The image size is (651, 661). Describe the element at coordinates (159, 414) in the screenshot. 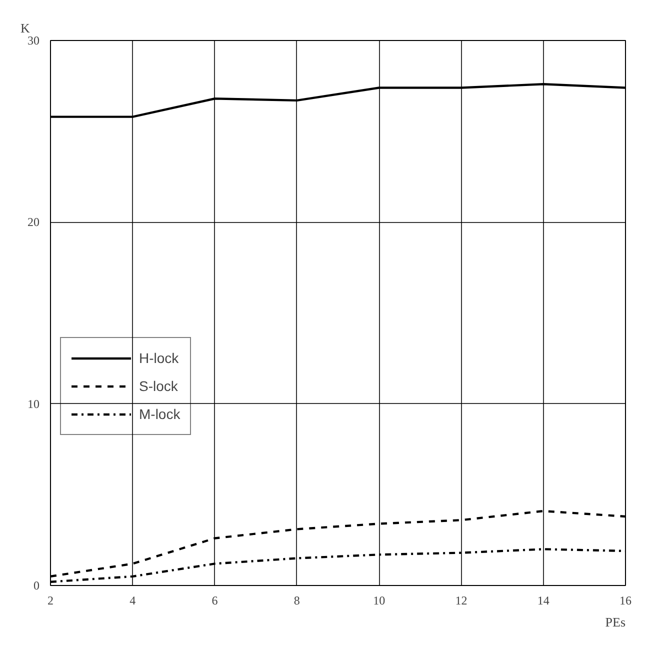

I see `legend-label: M-lock` at that location.